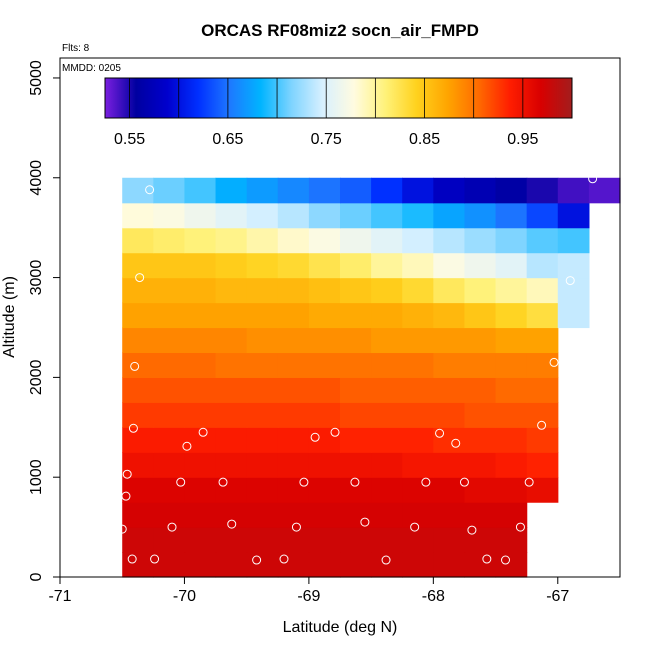  What do you see at coordinates (424, 139) in the screenshot?
I see `colorbar-tick-label: 0.85` at bounding box center [424, 139].